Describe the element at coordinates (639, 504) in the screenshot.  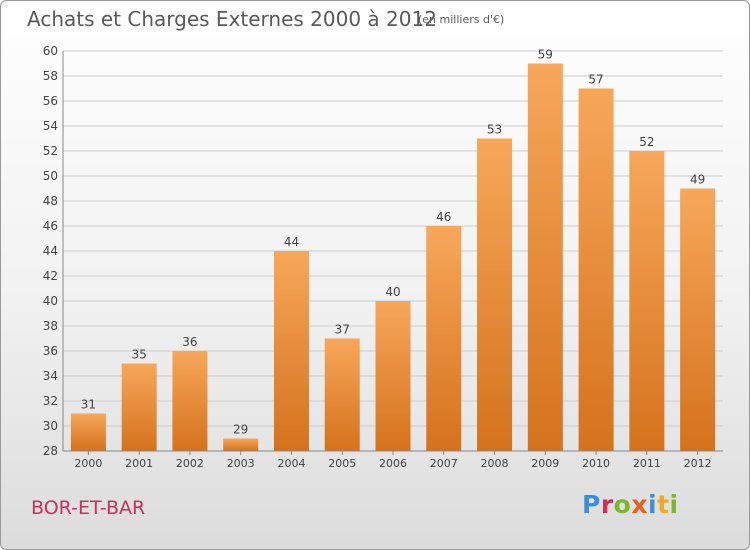
I see `logo-letter: x` at that location.